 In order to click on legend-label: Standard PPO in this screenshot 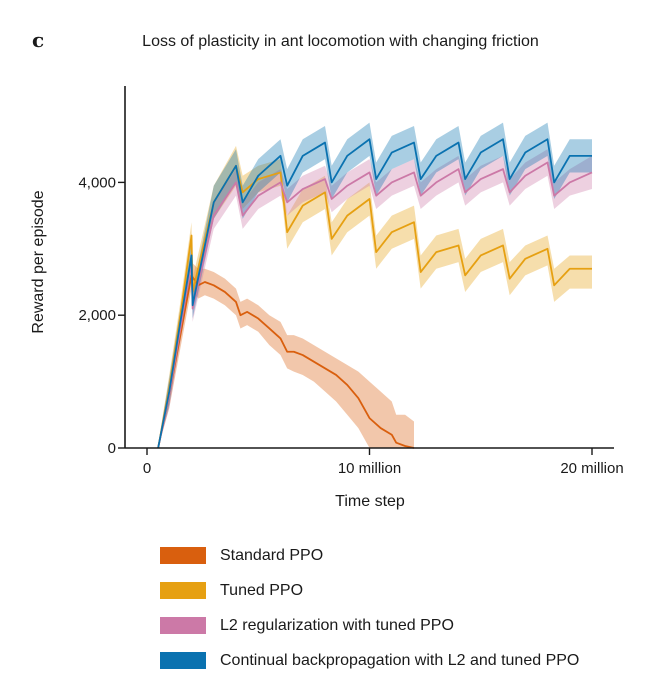, I will do `click(272, 555)`.